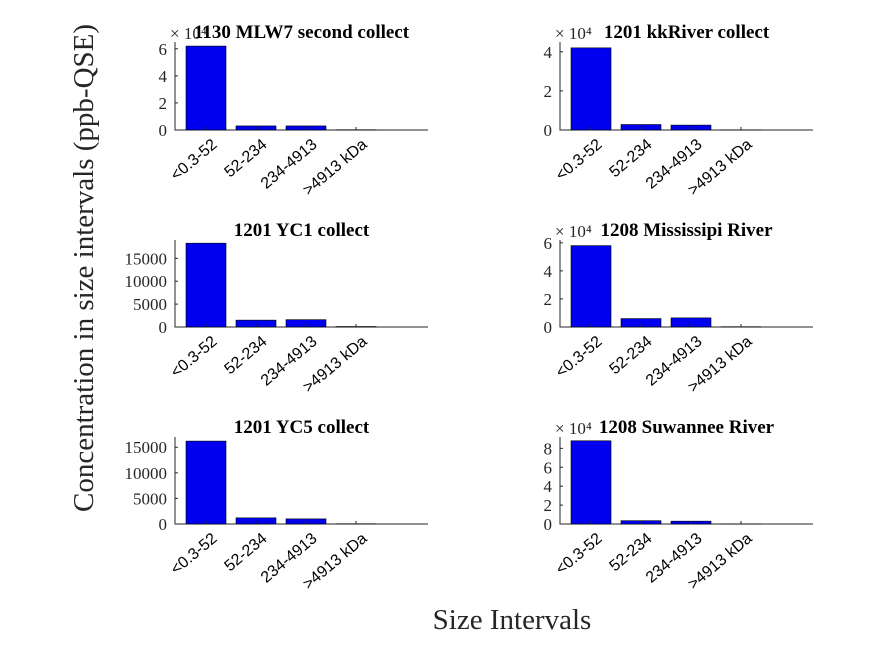 This screenshot has width=875, height=656. Describe the element at coordinates (548, 448) in the screenshot. I see `y-tick-label: 8` at that location.